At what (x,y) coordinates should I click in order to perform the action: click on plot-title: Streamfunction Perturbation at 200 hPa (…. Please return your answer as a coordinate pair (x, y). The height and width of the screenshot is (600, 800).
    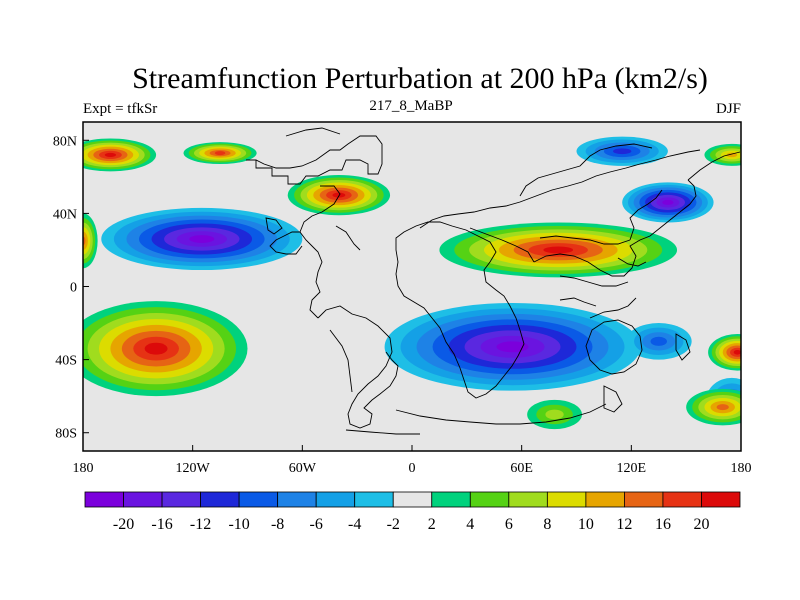
    Looking at the image, I should click on (420, 78).